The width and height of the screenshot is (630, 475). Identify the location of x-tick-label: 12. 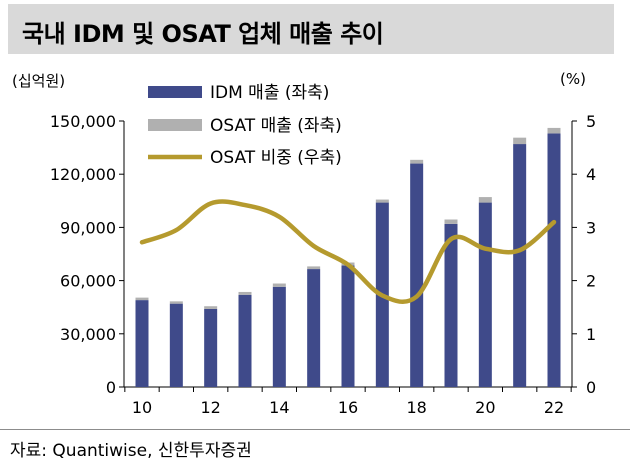
(210, 407).